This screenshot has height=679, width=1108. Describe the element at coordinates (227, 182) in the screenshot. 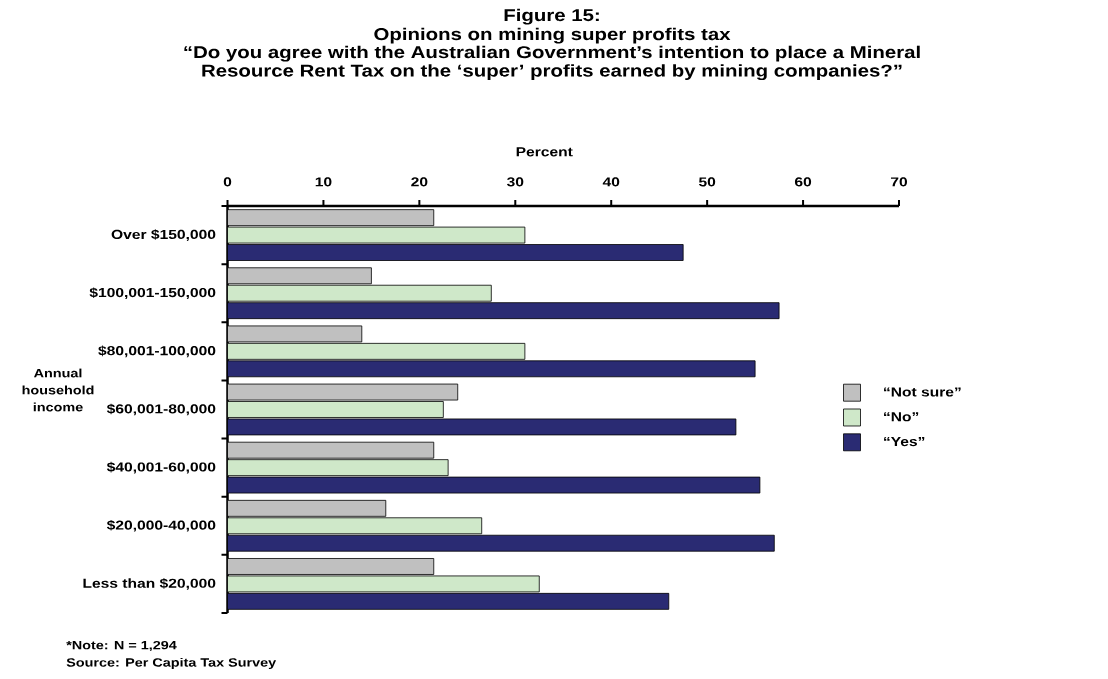

I see `x-tick-label: 0` at that location.